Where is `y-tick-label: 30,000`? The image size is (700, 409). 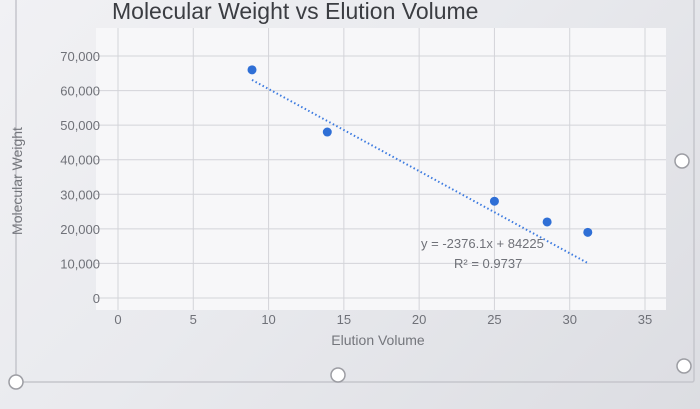
y-tick-label: 30,000 is located at coordinates (80, 194).